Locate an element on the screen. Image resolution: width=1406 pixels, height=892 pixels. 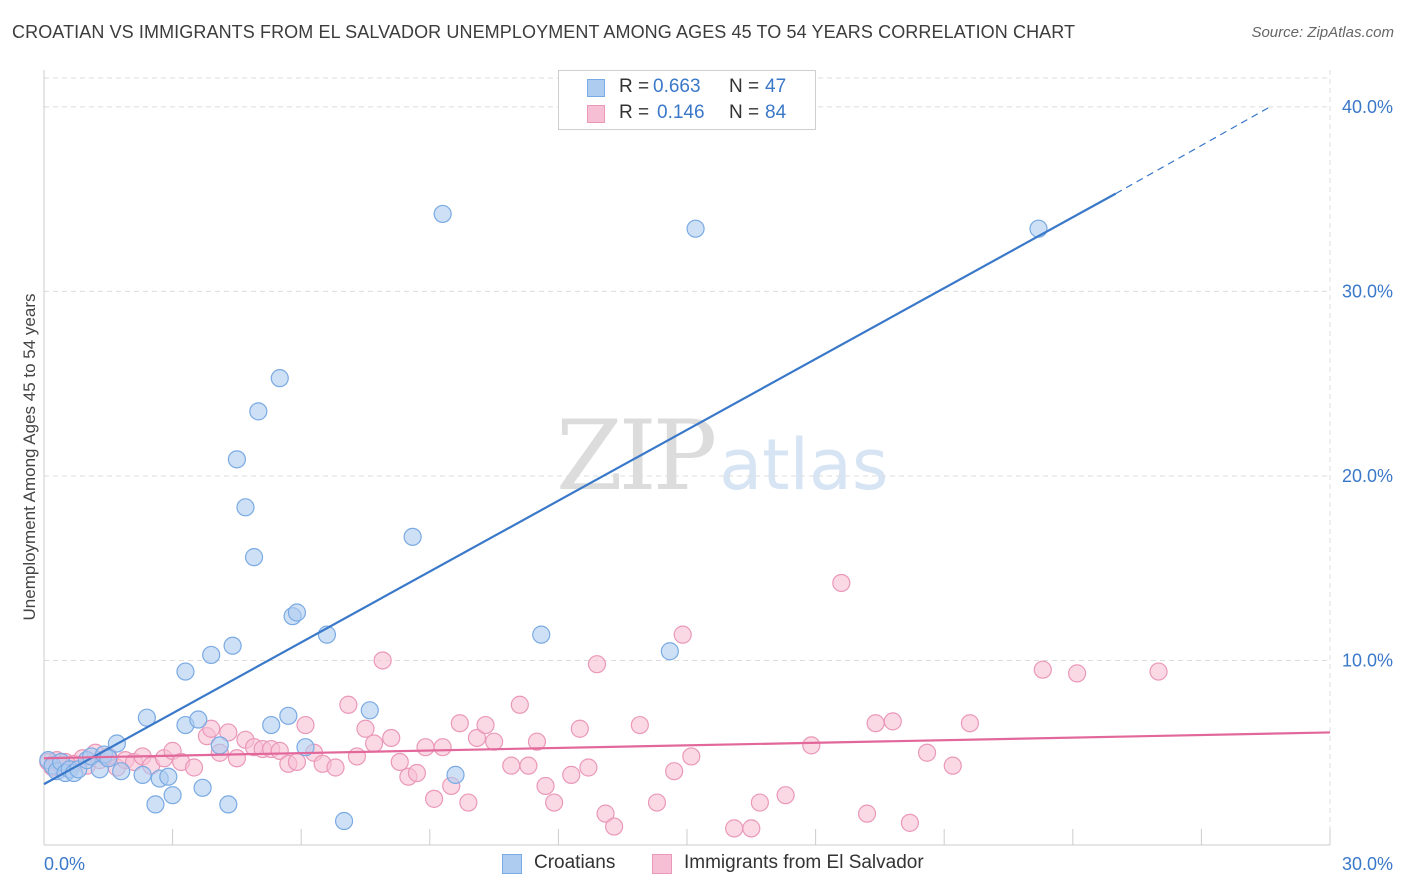
croatians-legend-label: Croatians is located at coordinates (575, 862).